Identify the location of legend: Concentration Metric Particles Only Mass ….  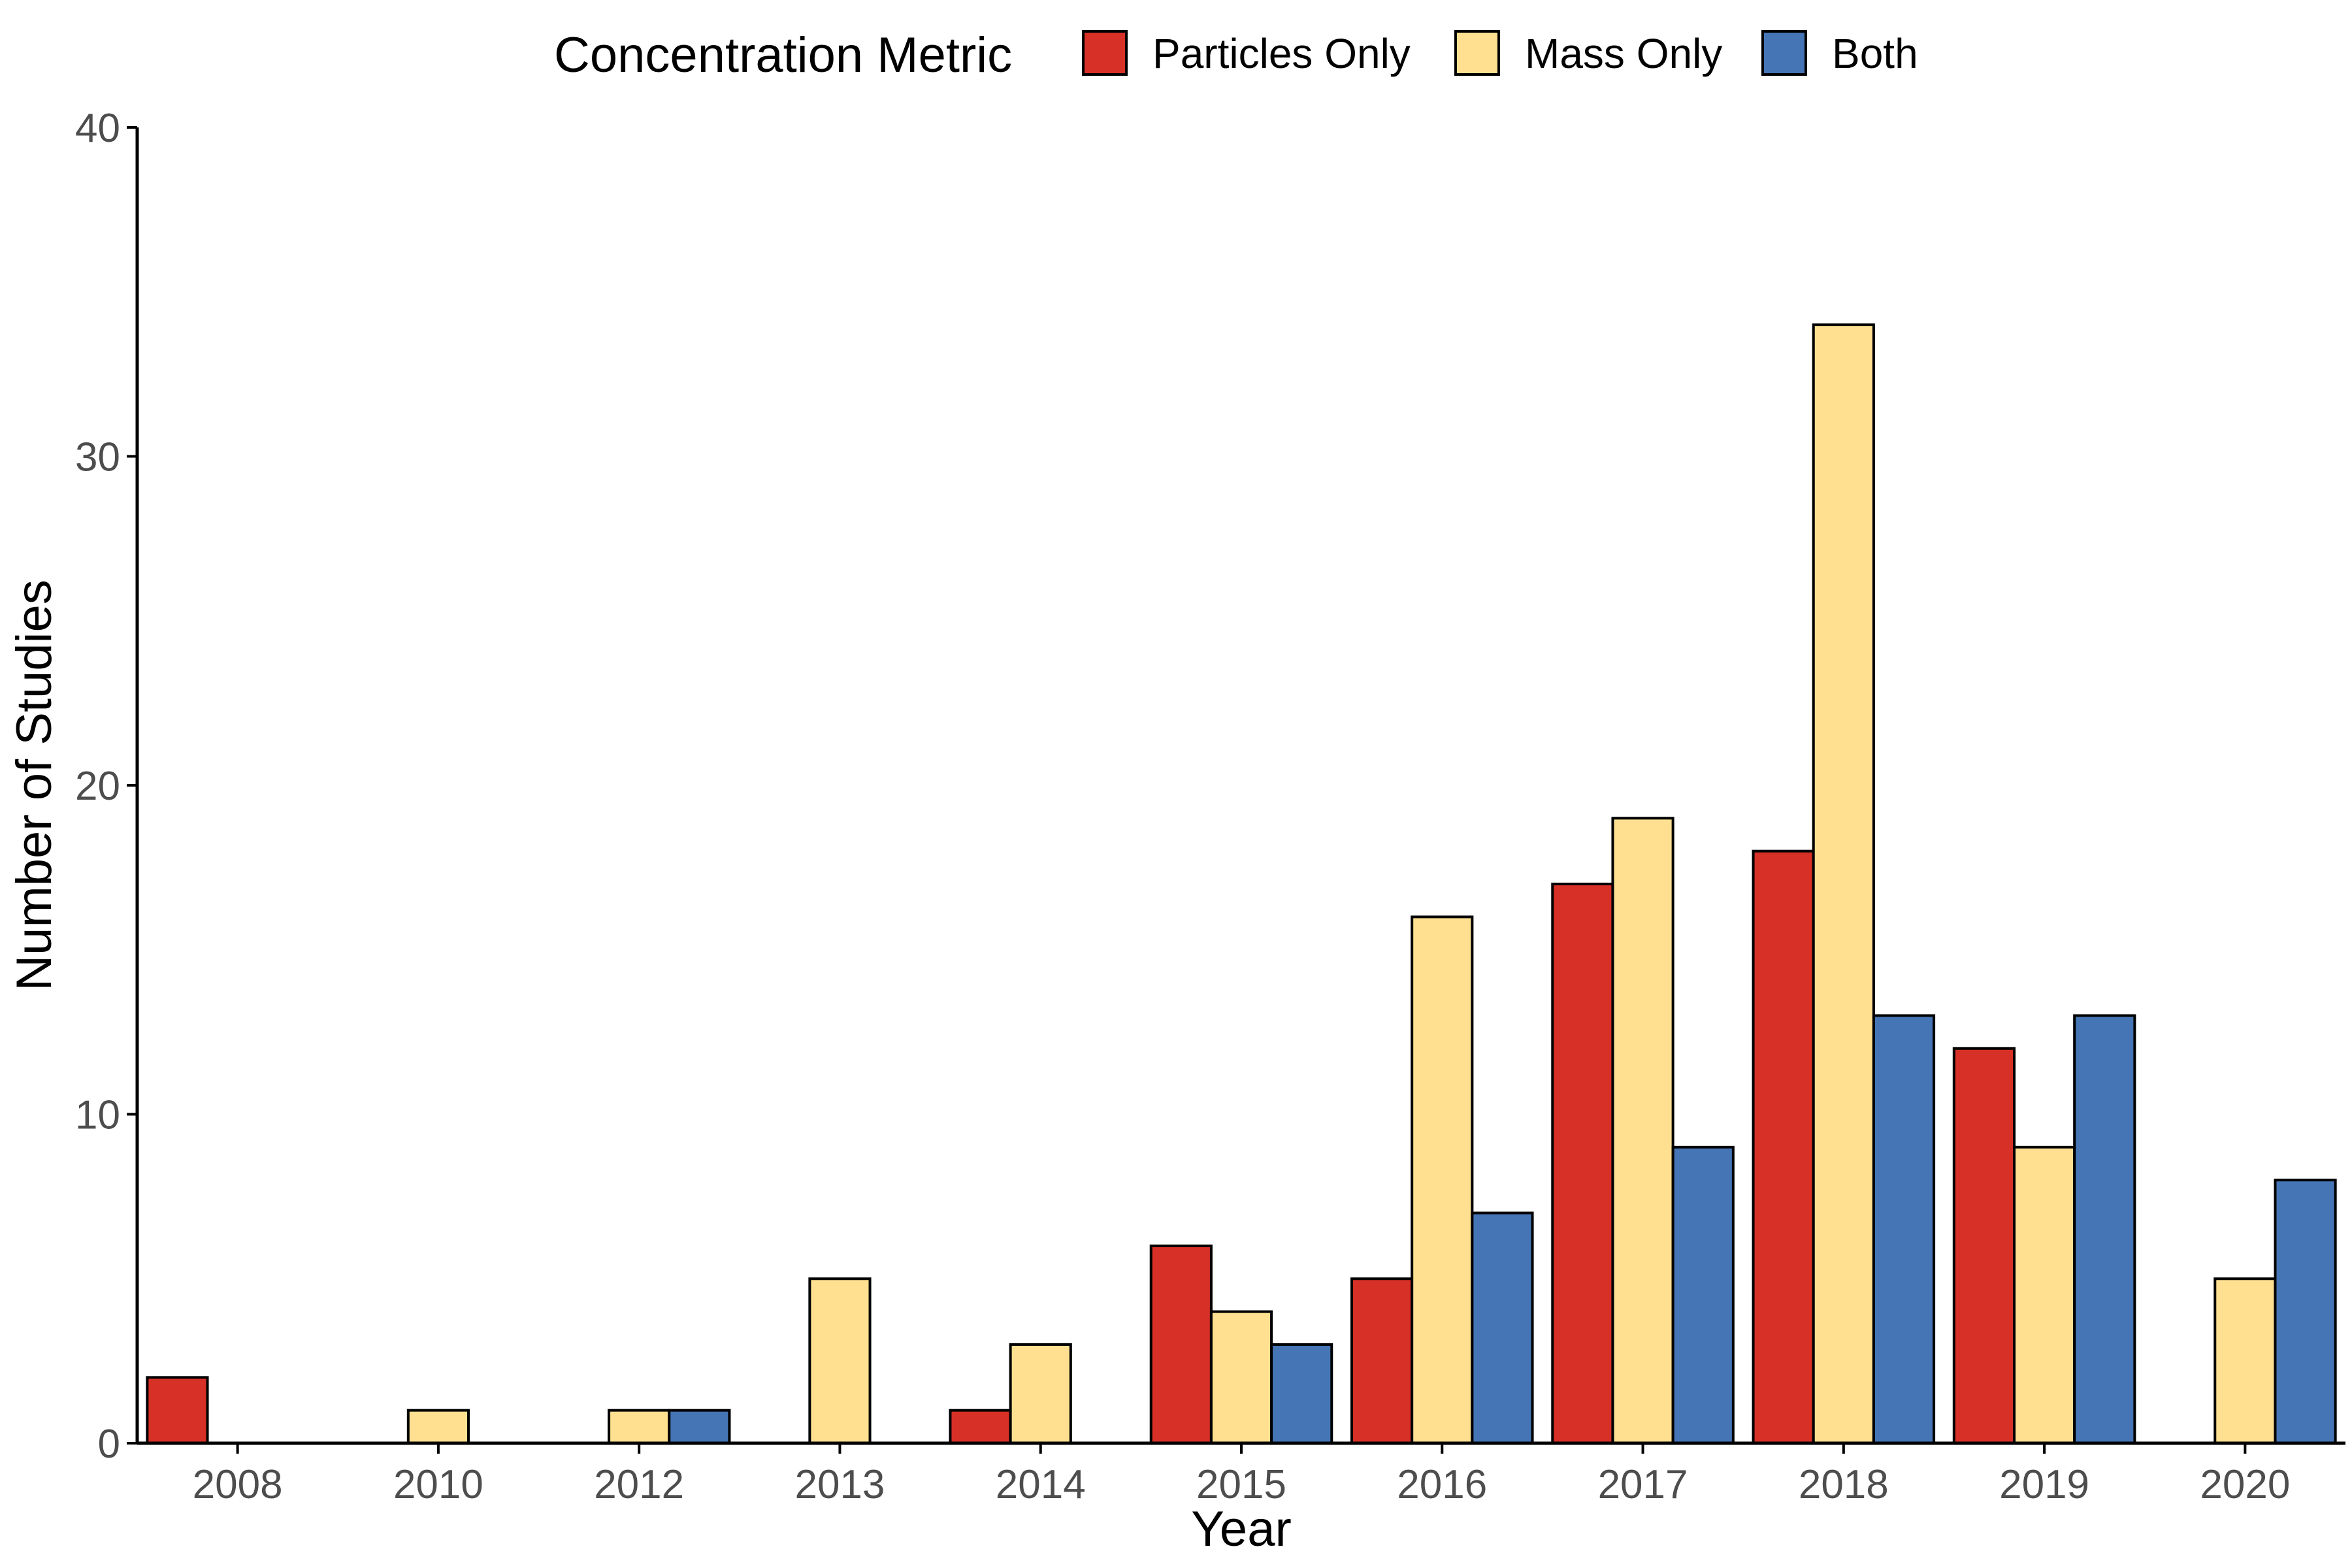
(1236, 55).